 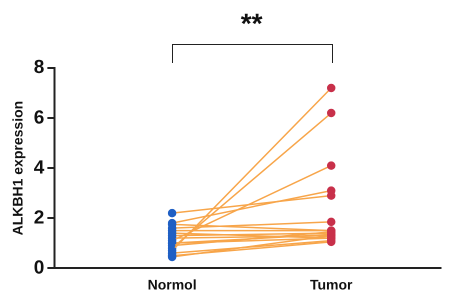 What do you see at coordinates (39, 67) in the screenshot?
I see `y-tick-label: 8` at bounding box center [39, 67].